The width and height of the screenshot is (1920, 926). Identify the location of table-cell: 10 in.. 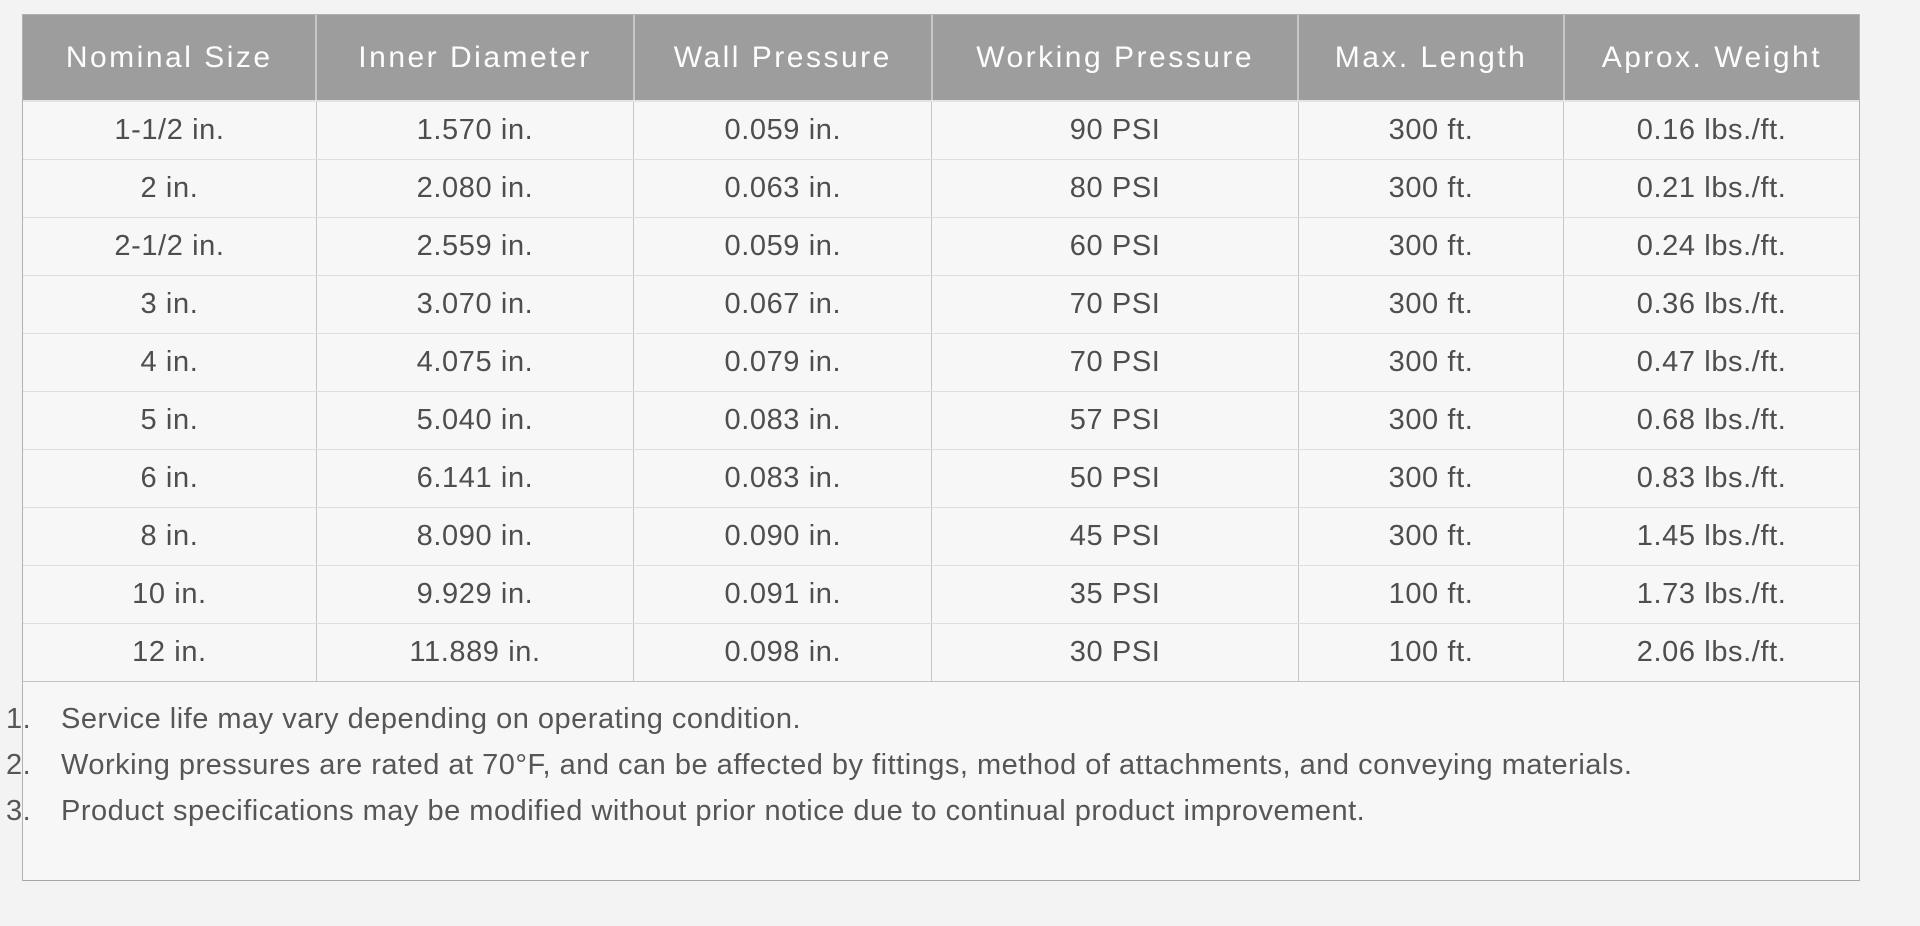
(170, 594).